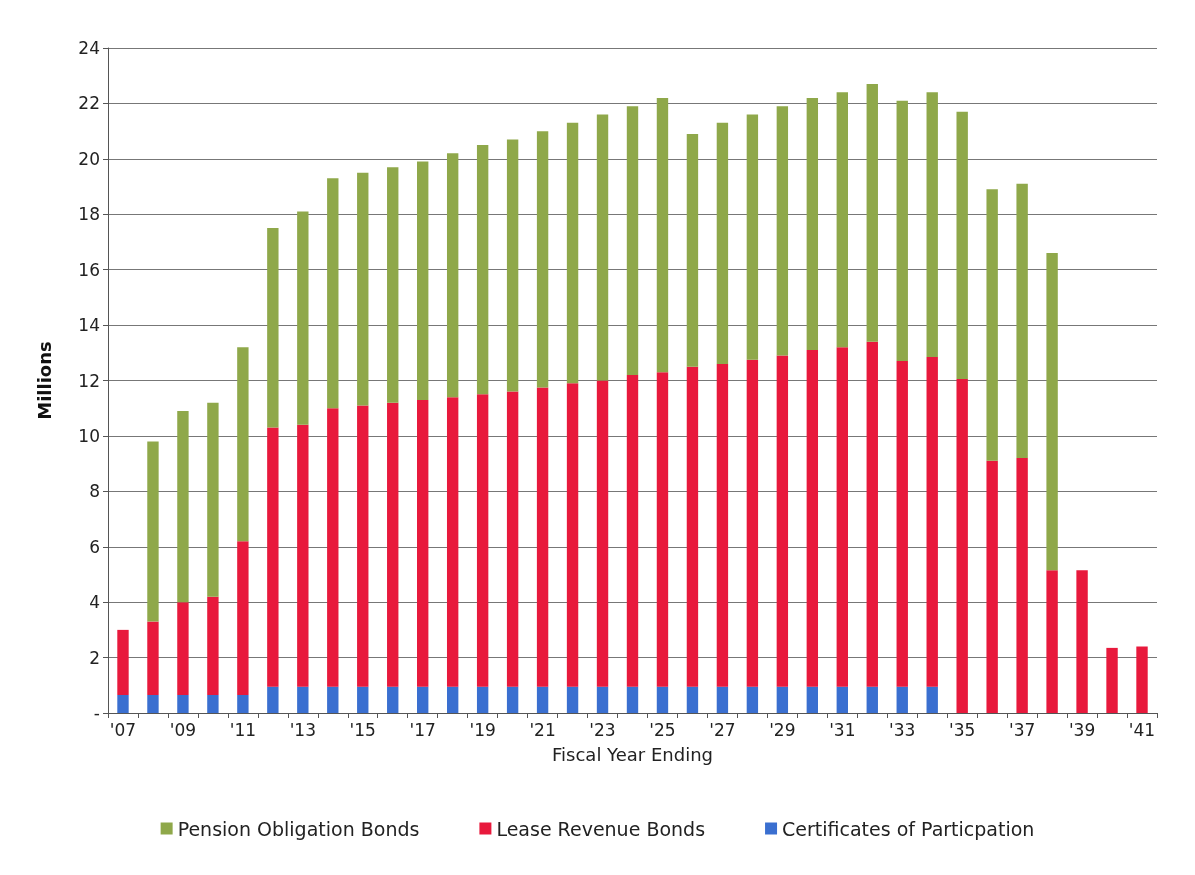 The width and height of the screenshot is (1195, 875). I want to click on x-tick-label: '25, so click(662, 729).